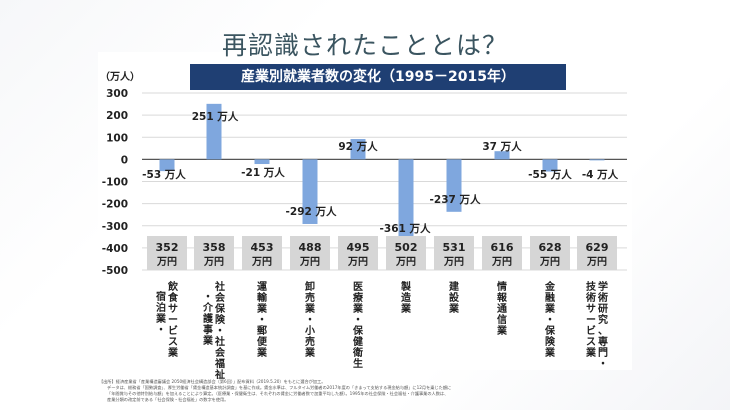 This screenshot has width=730, height=410. What do you see at coordinates (115, 227) in the screenshot?
I see `y-tick-label: -300` at bounding box center [115, 227].